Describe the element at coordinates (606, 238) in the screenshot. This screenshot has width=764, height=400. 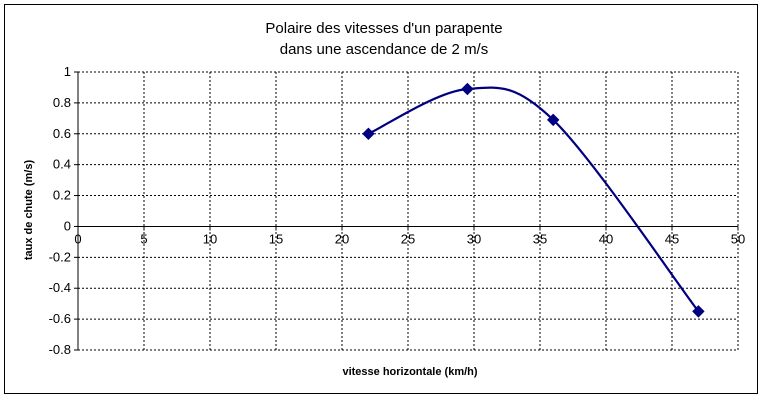
I see `x-tick-label: 40` at that location.